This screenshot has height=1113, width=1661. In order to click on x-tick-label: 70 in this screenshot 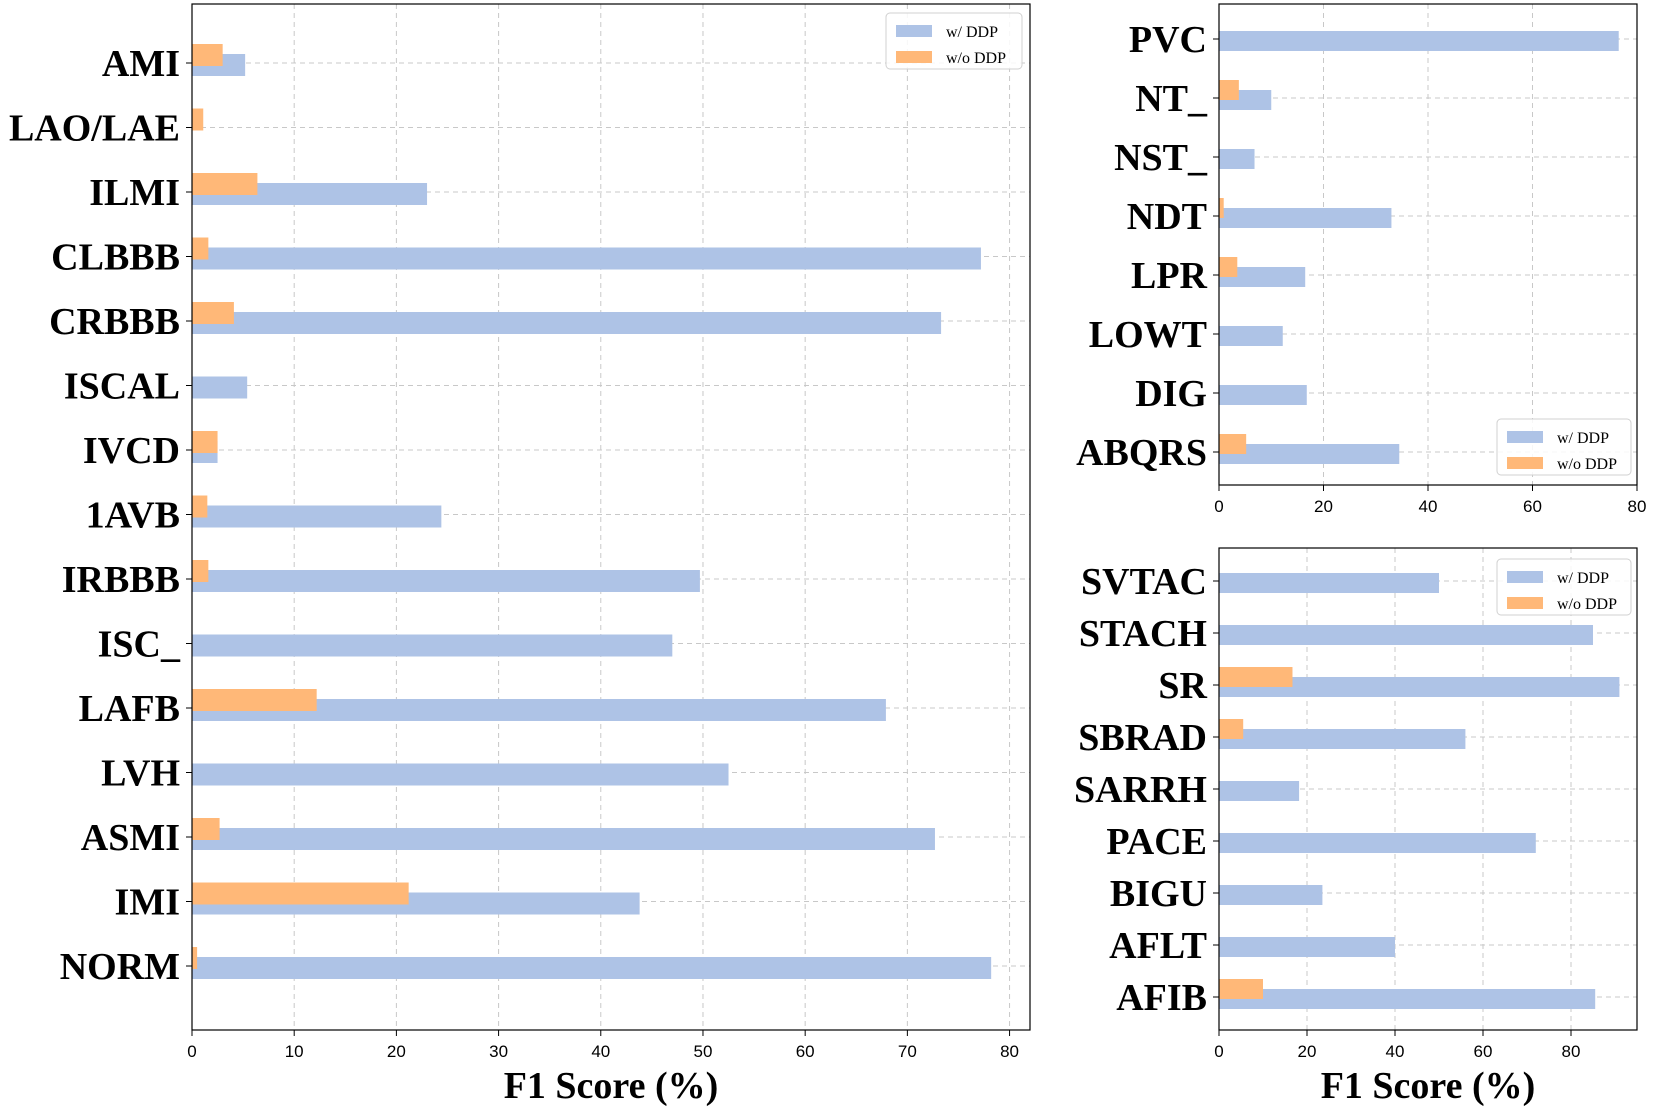, I will do `click(907, 1051)`.